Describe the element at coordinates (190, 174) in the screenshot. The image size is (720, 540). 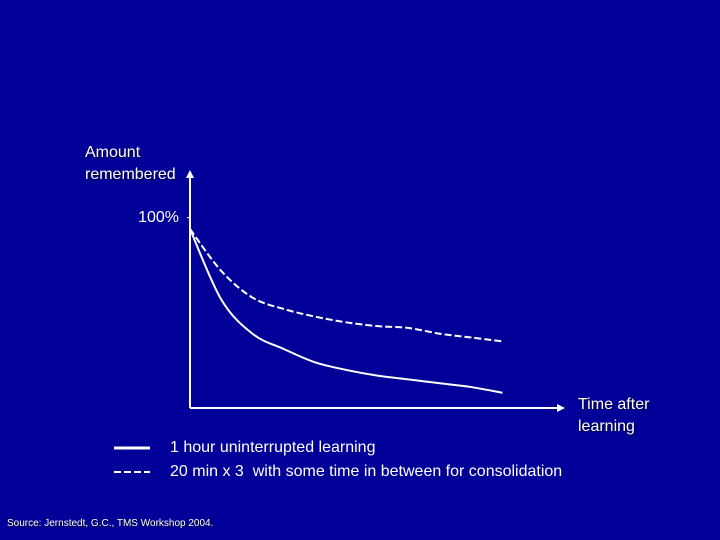
I see `y-axis-arrow` at that location.